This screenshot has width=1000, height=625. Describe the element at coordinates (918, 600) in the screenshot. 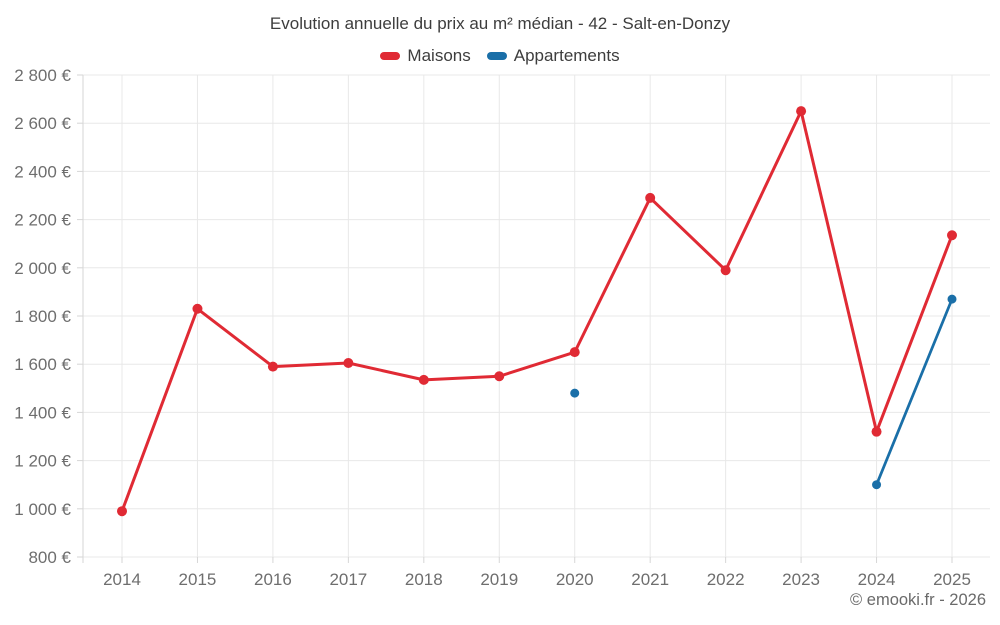

I see `copyright-text: © emooki.fr - 2026` at that location.